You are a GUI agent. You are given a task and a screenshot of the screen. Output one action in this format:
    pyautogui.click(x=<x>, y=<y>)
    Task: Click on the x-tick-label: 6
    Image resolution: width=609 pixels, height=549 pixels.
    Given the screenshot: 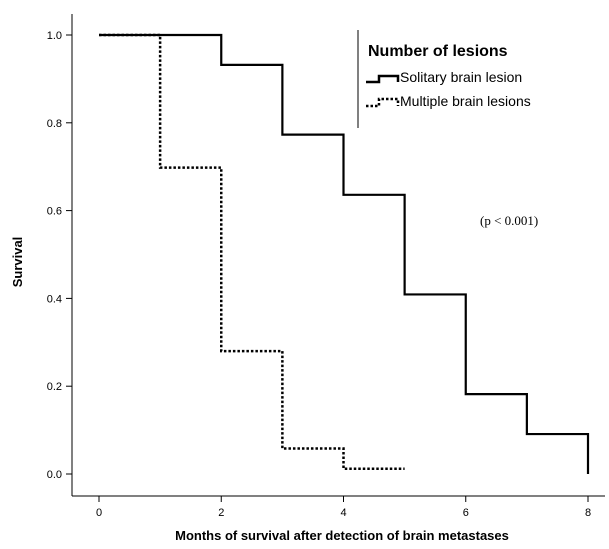 What is the action you would take?
    pyautogui.click(x=466, y=513)
    